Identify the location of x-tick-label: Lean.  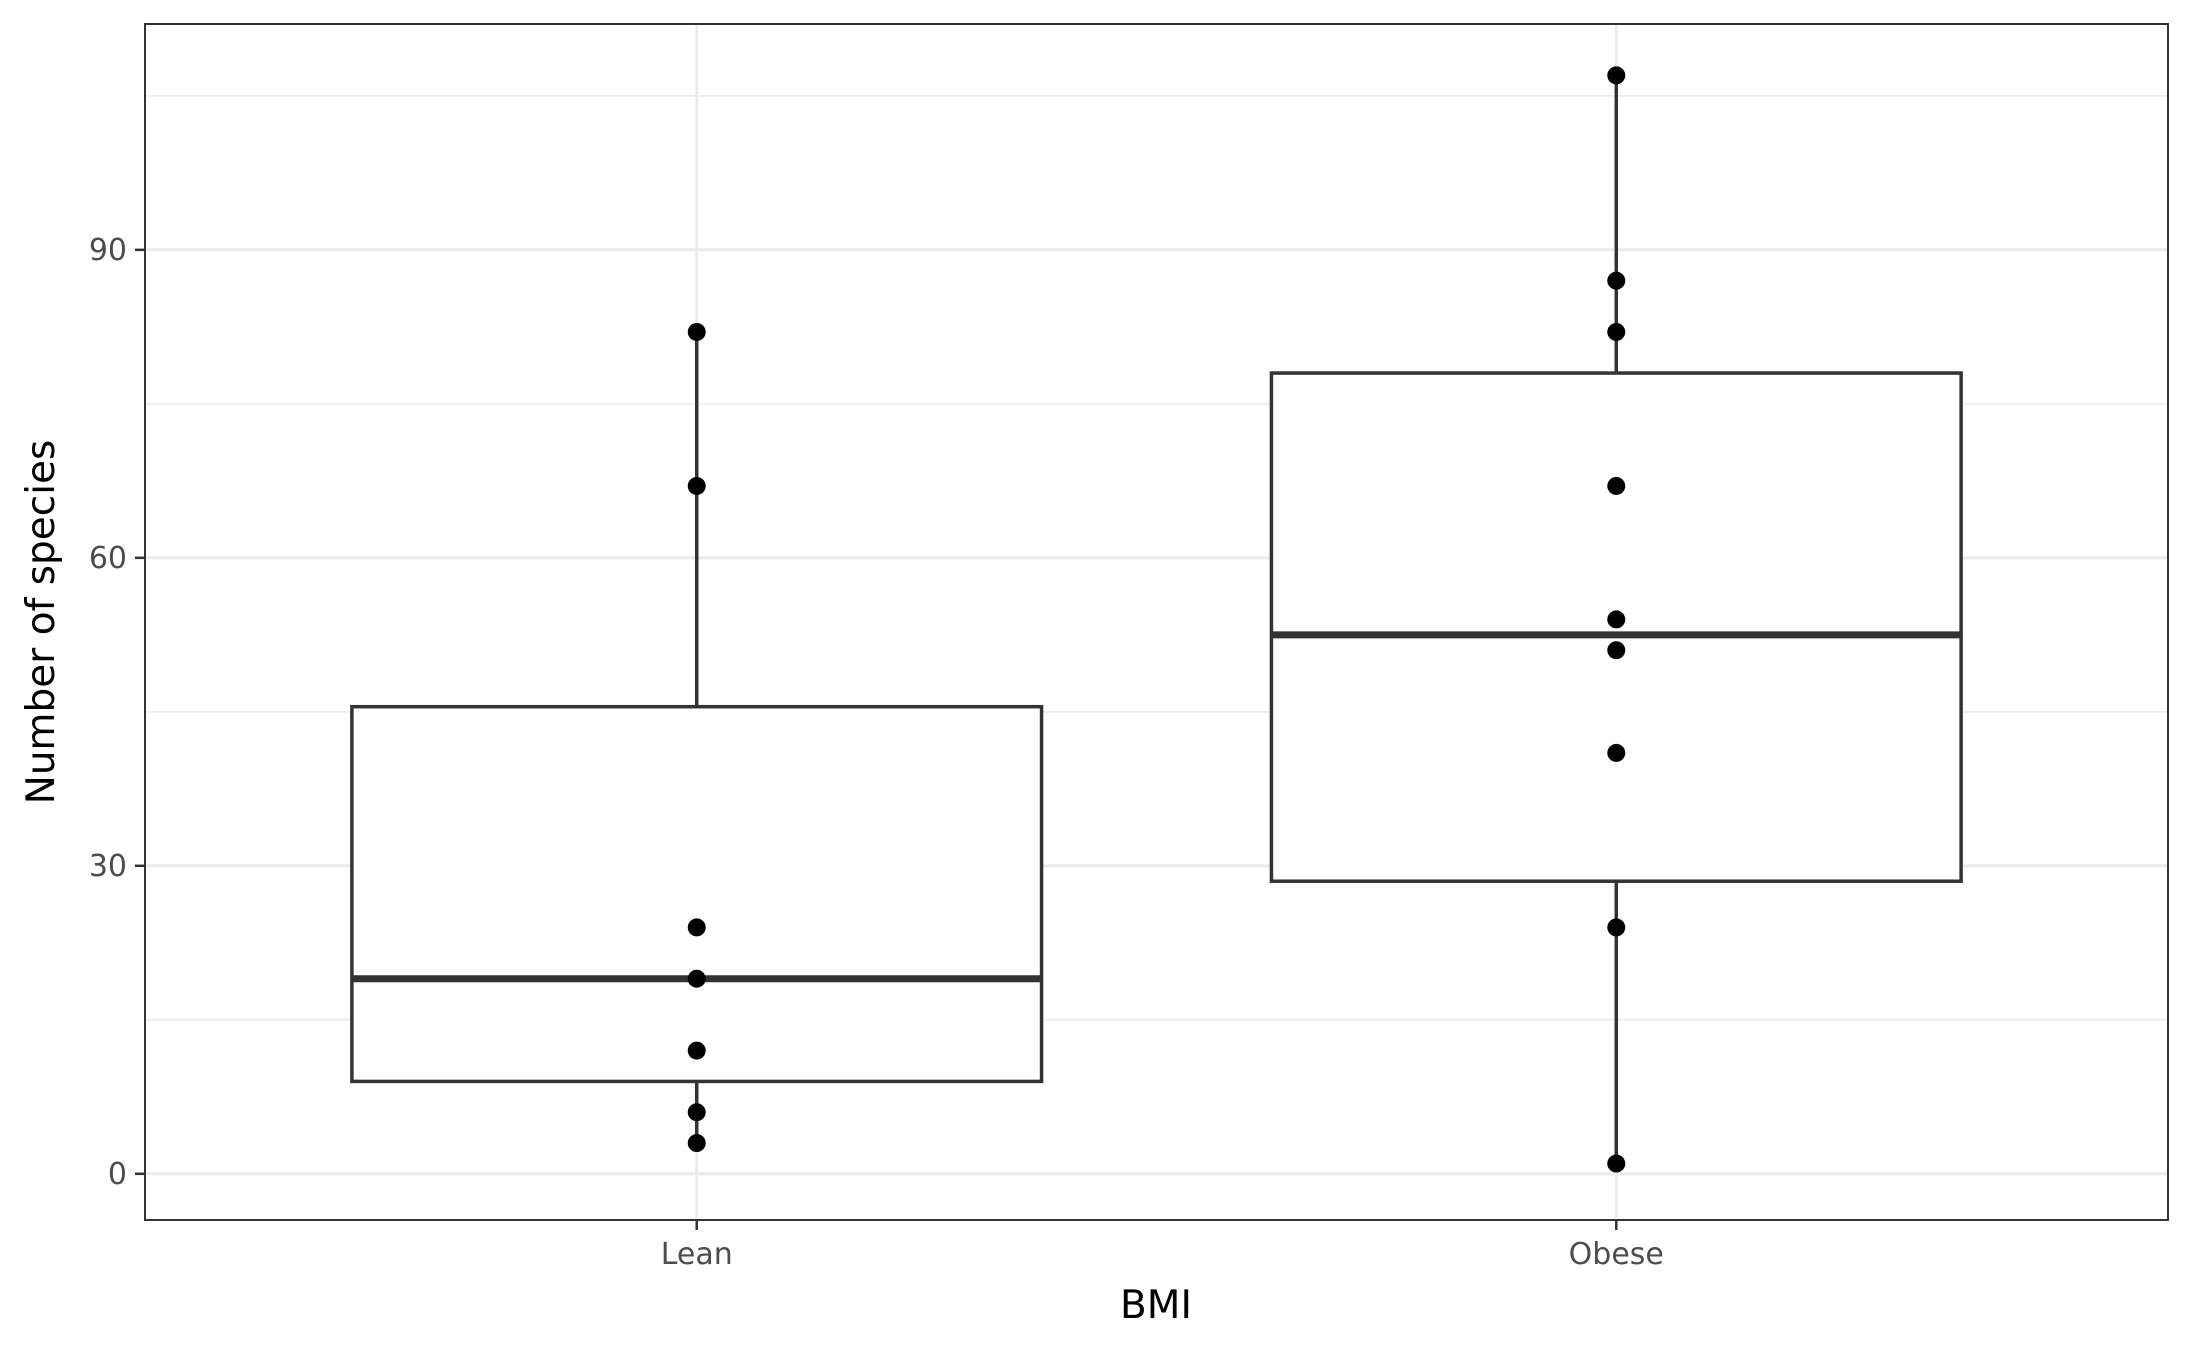
(697, 1254).